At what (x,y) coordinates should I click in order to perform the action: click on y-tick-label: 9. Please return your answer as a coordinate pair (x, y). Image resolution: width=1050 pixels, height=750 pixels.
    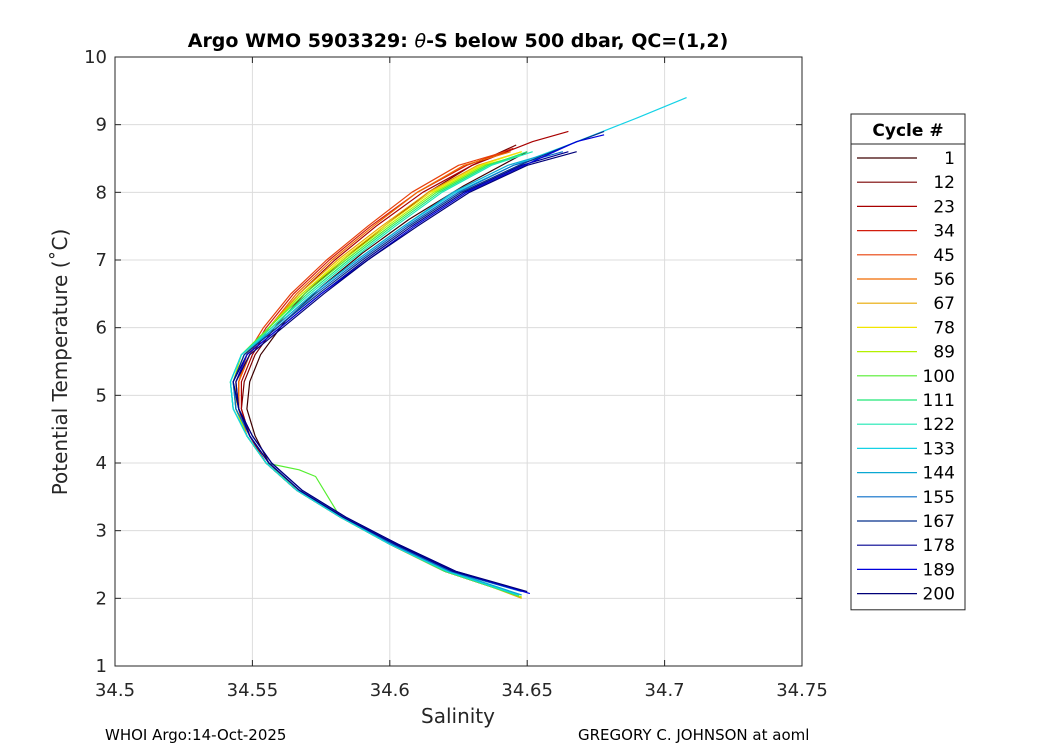
    Looking at the image, I should click on (101, 125).